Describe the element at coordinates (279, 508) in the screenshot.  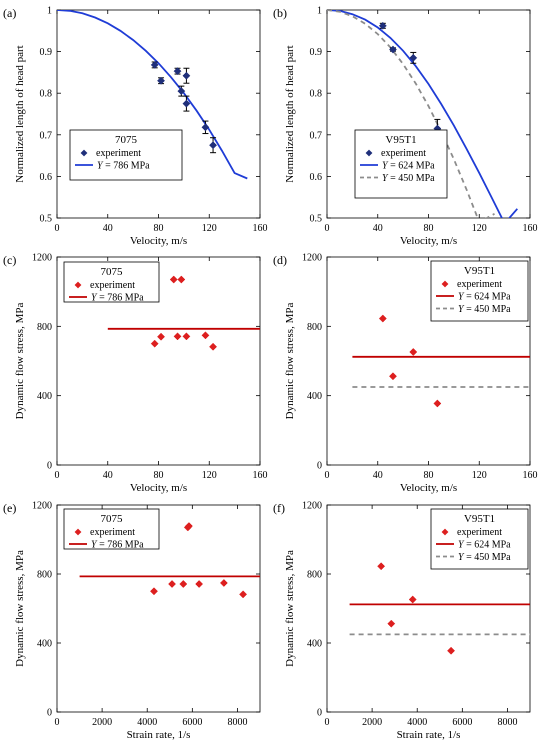
I see `panel-label: (f)` at that location.